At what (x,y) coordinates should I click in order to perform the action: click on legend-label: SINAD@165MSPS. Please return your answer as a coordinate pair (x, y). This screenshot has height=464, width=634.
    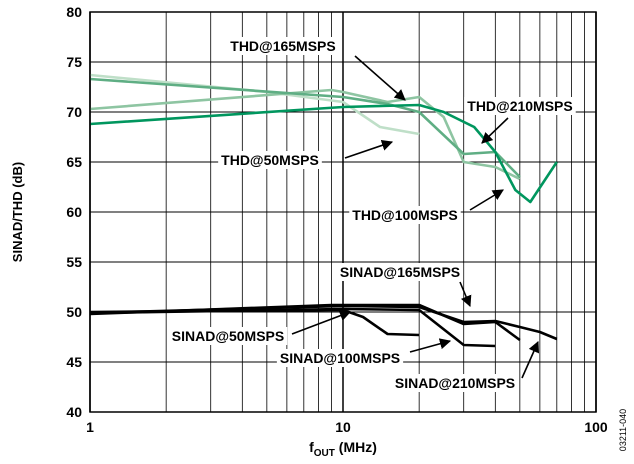
    Looking at the image, I should click on (400, 272).